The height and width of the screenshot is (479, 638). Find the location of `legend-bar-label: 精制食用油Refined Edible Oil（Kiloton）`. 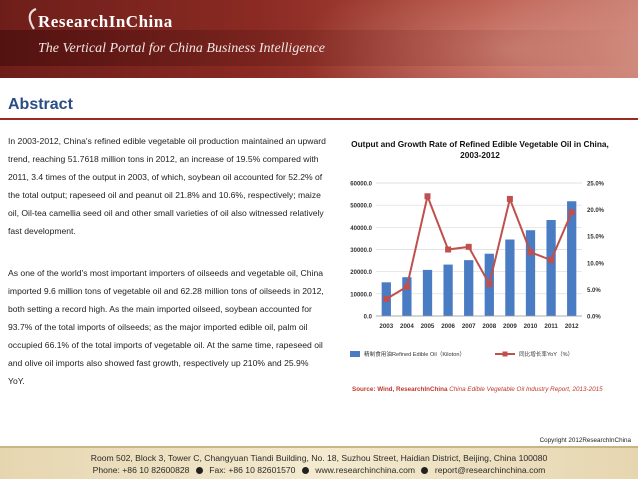

legend-bar-label: 精制食用油Refined Edible Oil（Kiloton） is located at coordinates (414, 354).